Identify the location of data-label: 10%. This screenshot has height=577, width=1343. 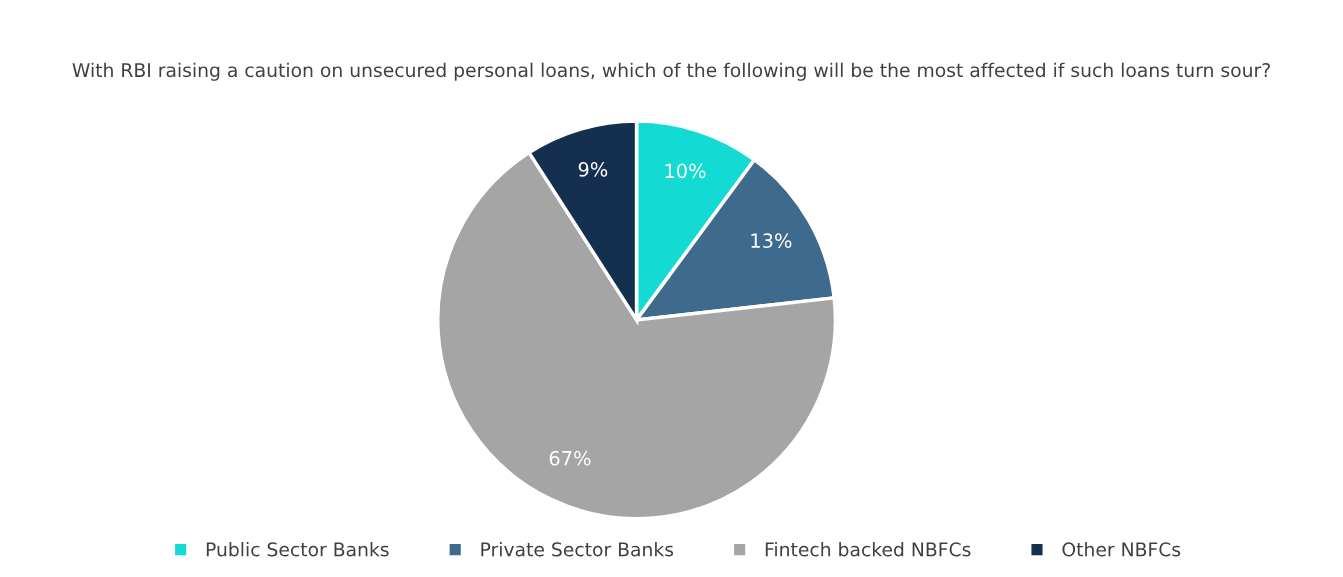
(685, 171).